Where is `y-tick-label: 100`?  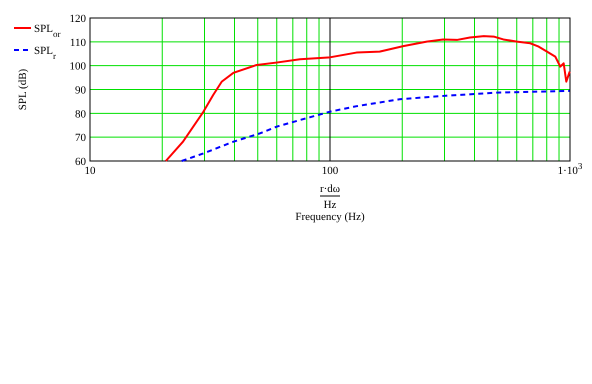 y-tick-label: 100 is located at coordinates (78, 66).